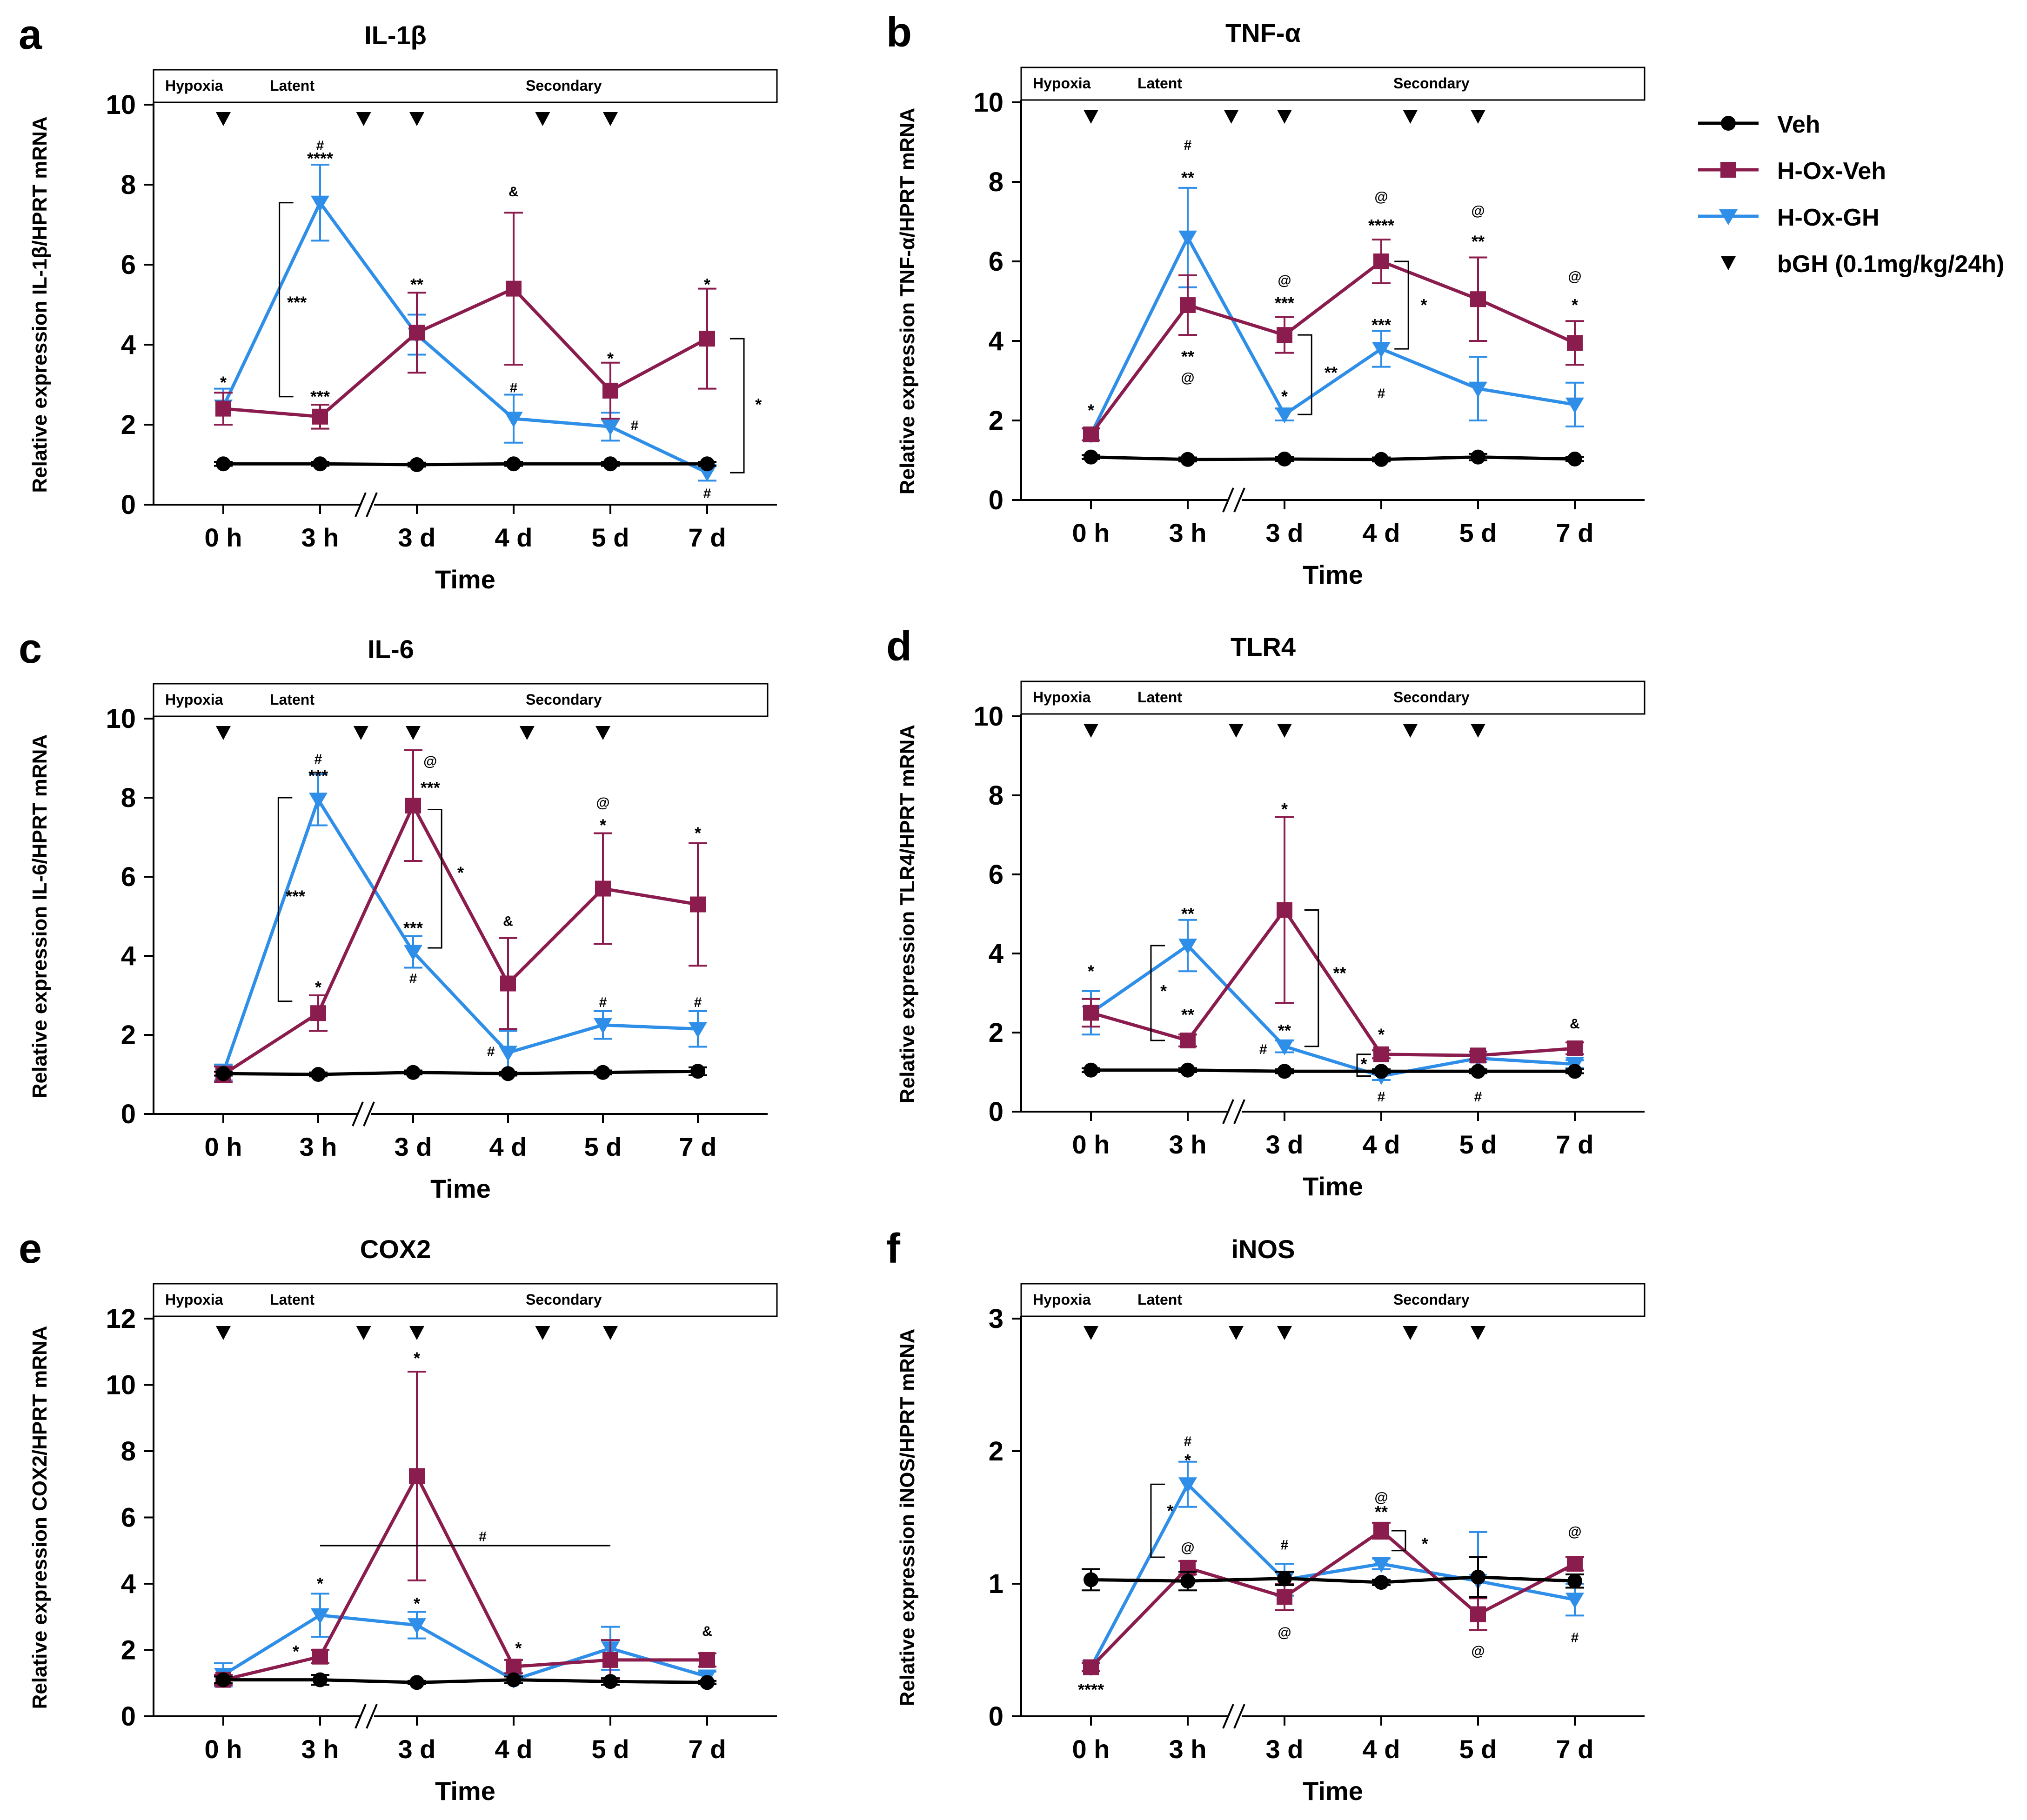 This screenshot has height=1820, width=2027. I want to click on panel-letter: c, so click(31, 649).